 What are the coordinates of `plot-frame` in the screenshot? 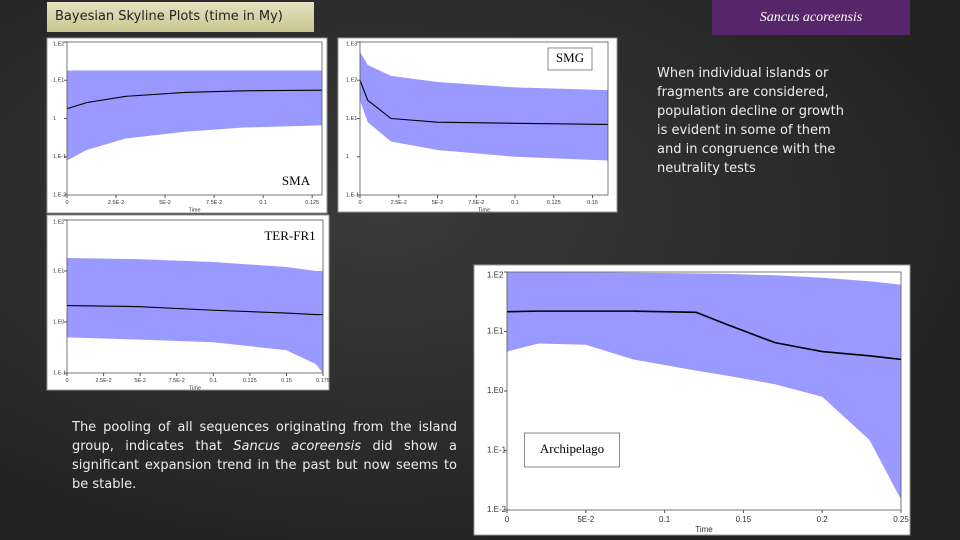 It's located at (195, 296).